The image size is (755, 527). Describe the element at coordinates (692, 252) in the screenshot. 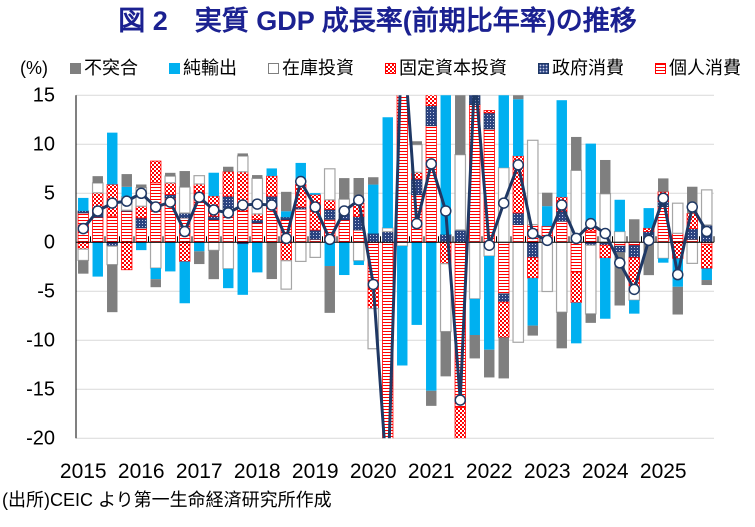

I see `bar-inventory-2025Q3` at that location.